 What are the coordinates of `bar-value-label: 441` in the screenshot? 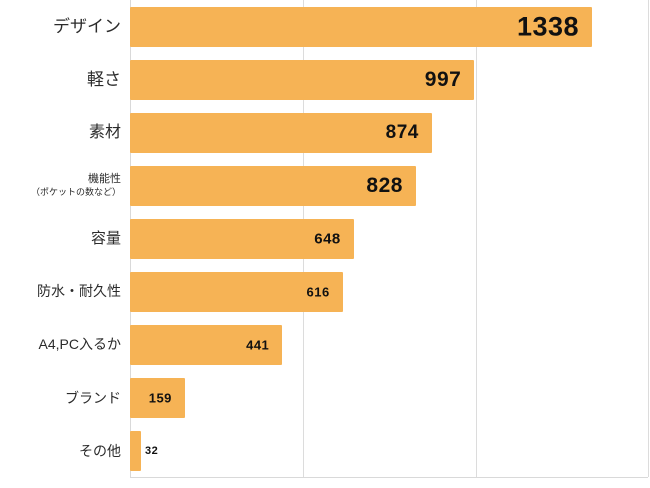 It's located at (258, 345).